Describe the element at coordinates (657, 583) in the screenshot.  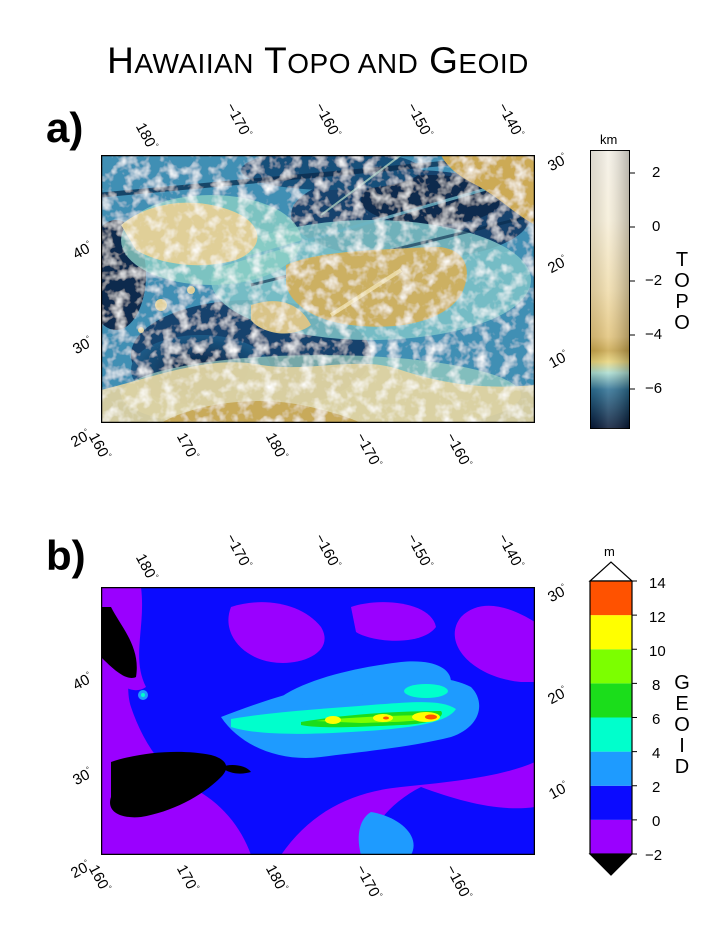
I see `colorbar-tick-label: 14` at that location.